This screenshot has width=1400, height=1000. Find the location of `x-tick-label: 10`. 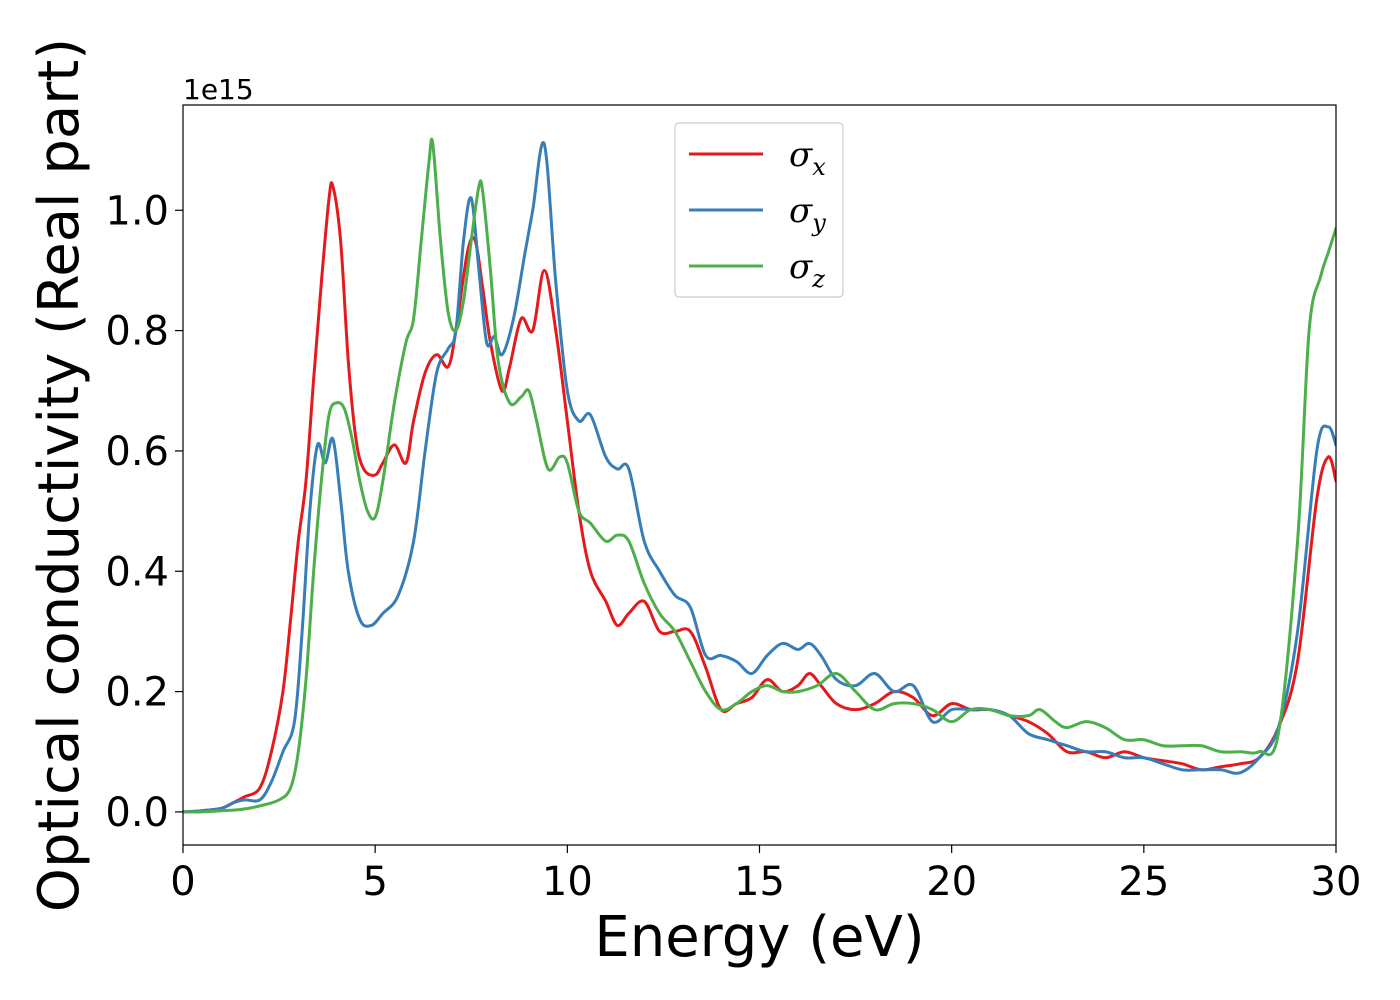

x-tick-label: 10 is located at coordinates (567, 882).